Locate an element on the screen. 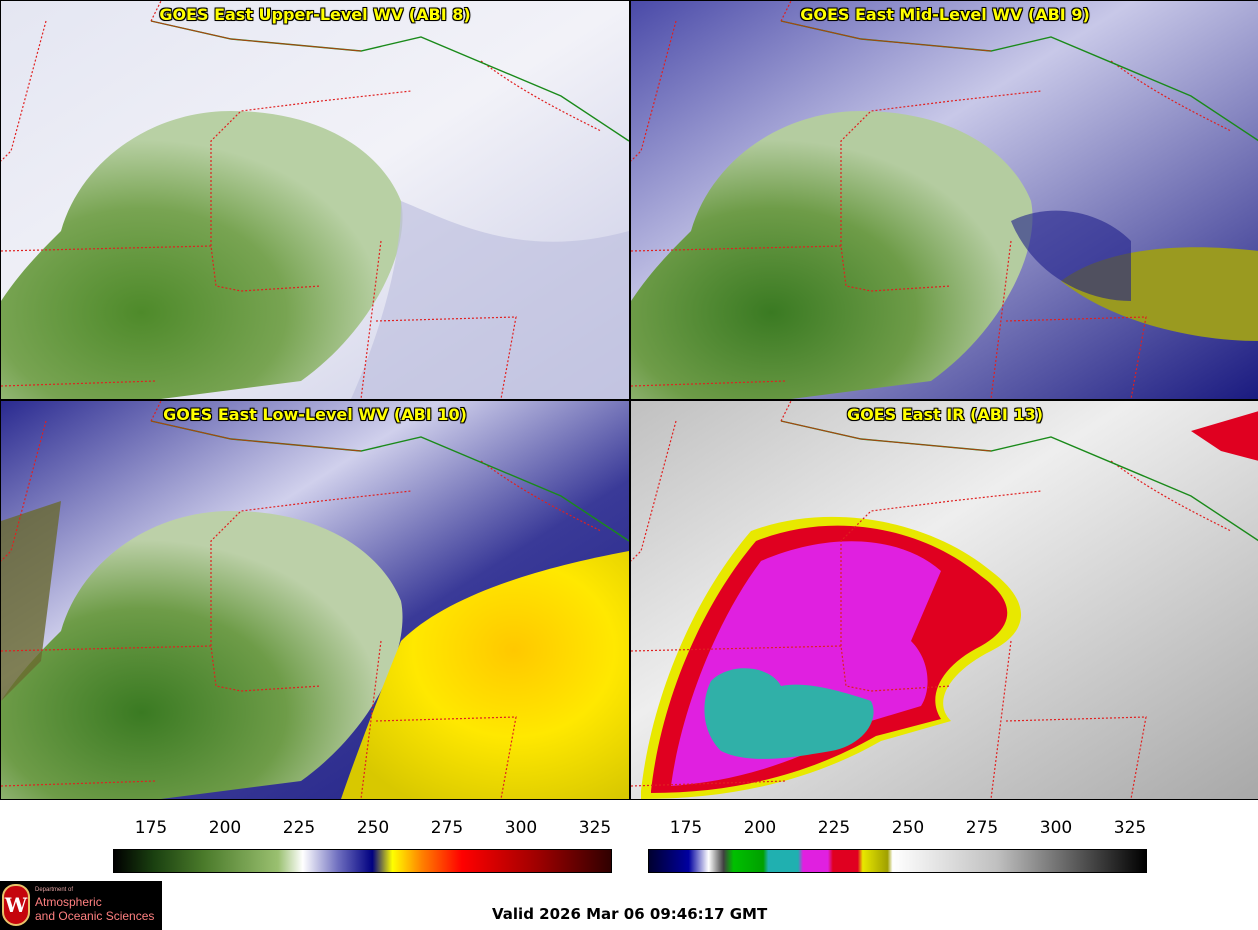 Image resolution: width=1258 pixels, height=930 pixels. valid-time: Valid 2026 Mar 06 09:46:17 GMT is located at coordinates (630, 914).